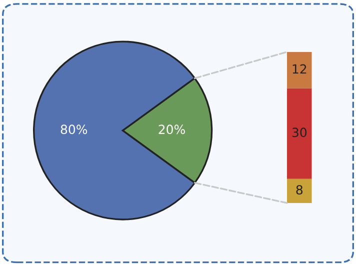 The height and width of the screenshot is (265, 356). Describe the element at coordinates (74, 129) in the screenshot. I see `data-label: 80%` at that location.